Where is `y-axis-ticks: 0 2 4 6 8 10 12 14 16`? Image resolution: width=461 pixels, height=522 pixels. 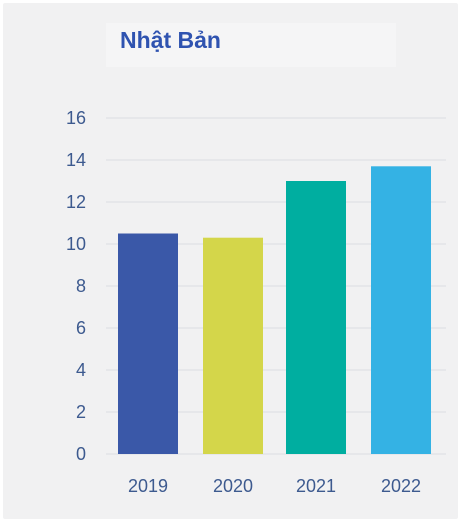 y-axis-ticks: 0 2 4 6 8 10 12 14 16 is located at coordinates (76, 286).